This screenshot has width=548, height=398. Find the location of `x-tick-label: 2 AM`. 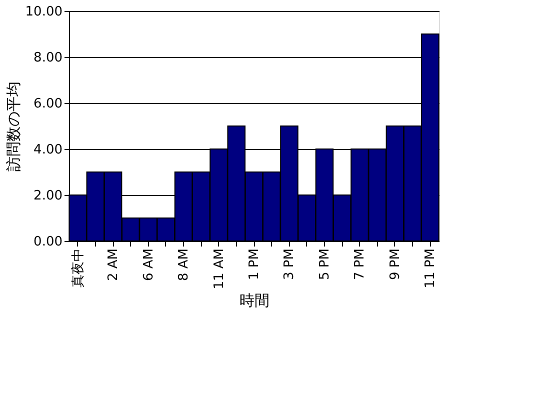

x-tick-label: 2 AM is located at coordinates (114, 265).